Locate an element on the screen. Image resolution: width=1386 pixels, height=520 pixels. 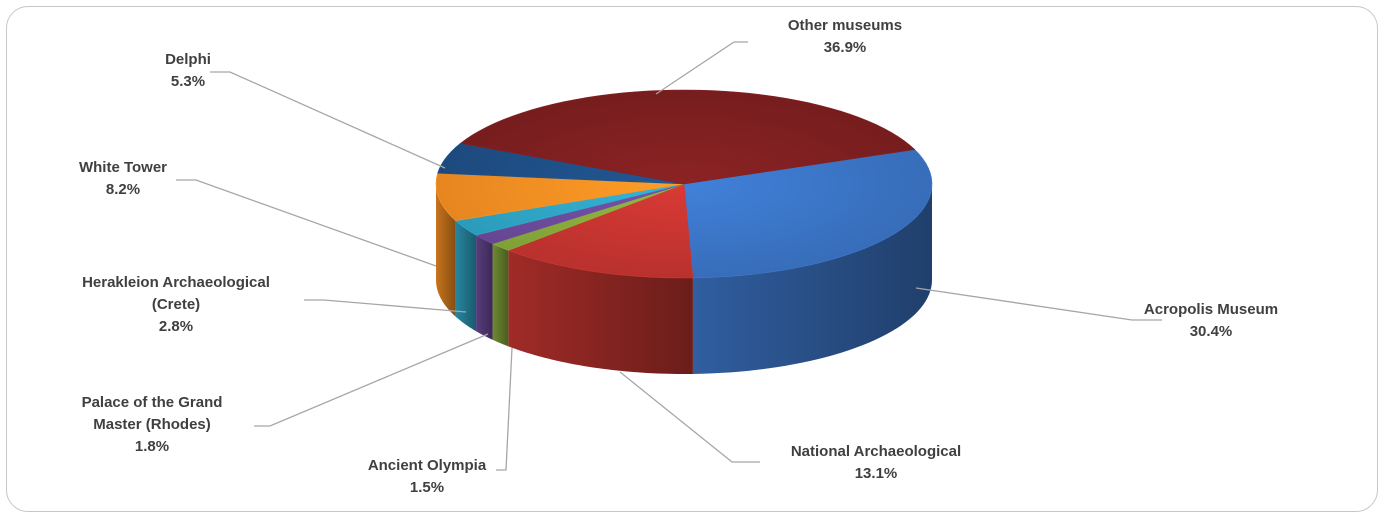
slice-name-olympia: Ancient Olympia is located at coordinates (427, 465).